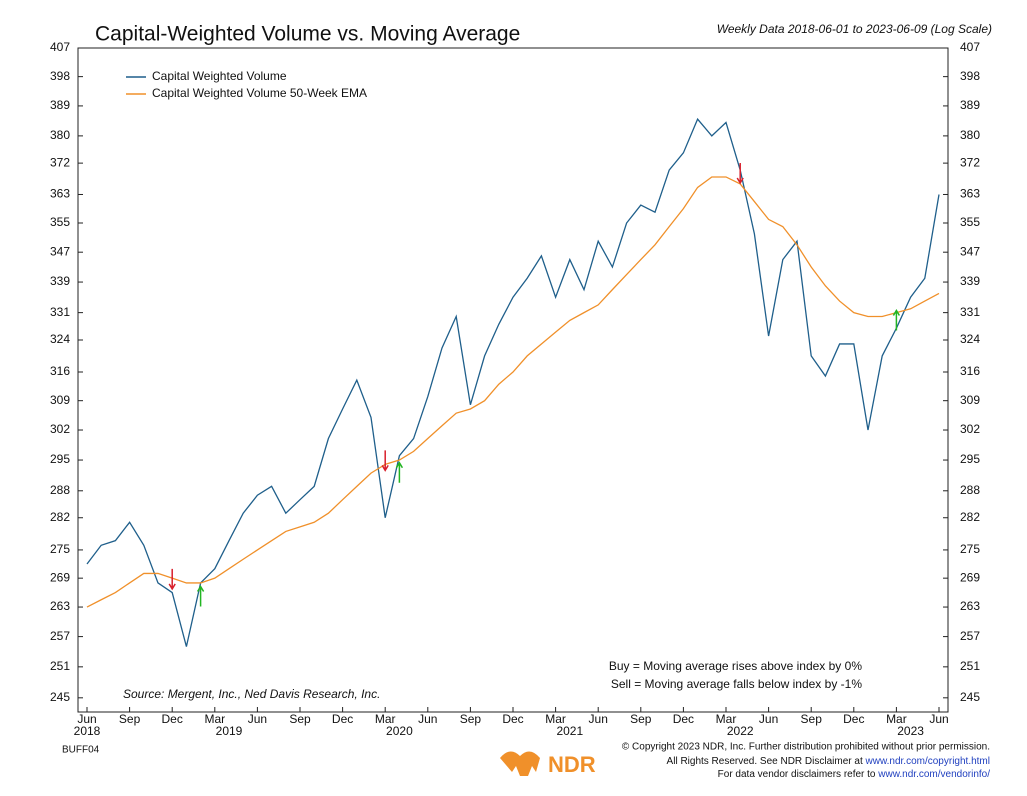 The image size is (1027, 796). What do you see at coordinates (970, 251) in the screenshot?
I see `y2-tick-label: 347` at bounding box center [970, 251].